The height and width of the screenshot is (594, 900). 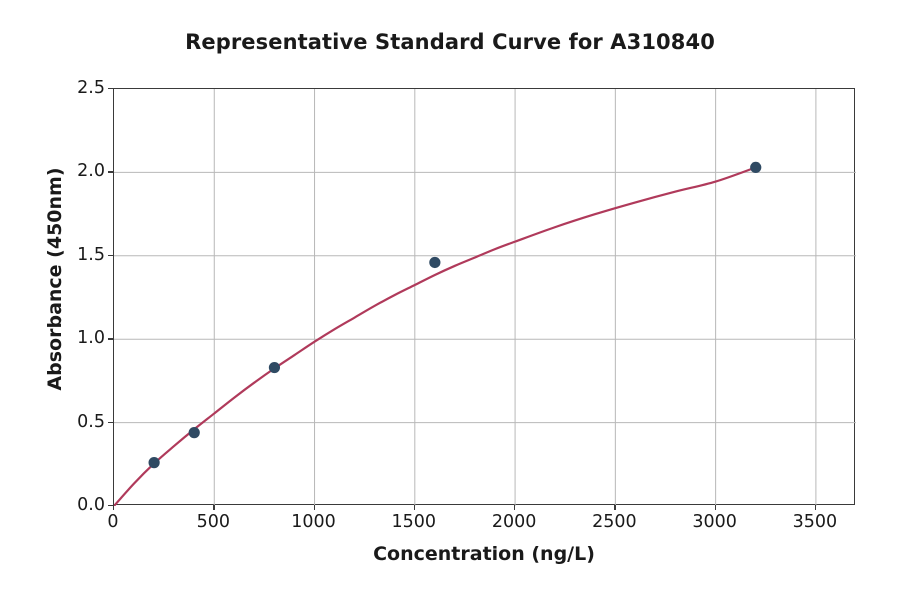 I want to click on x-axis-tick-label: 0, so click(x=113, y=522).